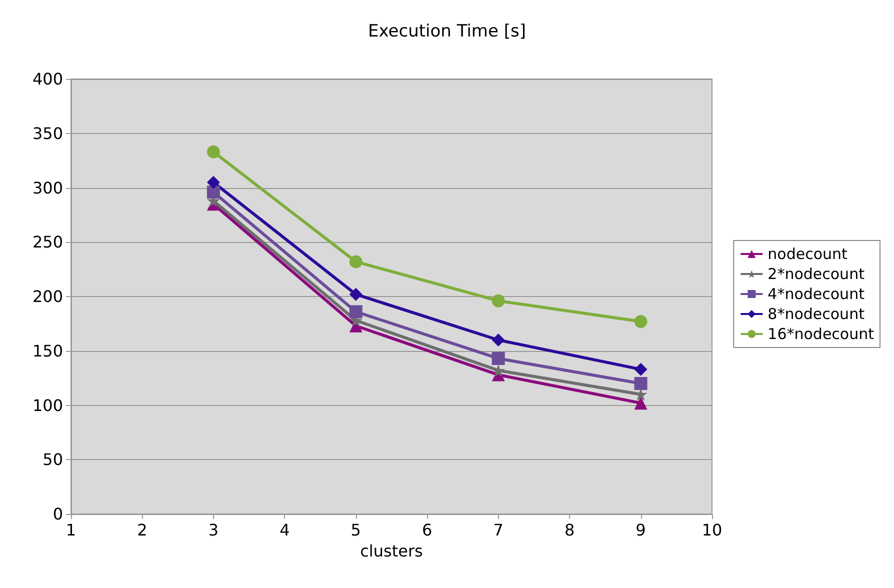 This screenshot has width=894, height=588. What do you see at coordinates (498, 530) in the screenshot?
I see `x-tick-label: 7` at bounding box center [498, 530].